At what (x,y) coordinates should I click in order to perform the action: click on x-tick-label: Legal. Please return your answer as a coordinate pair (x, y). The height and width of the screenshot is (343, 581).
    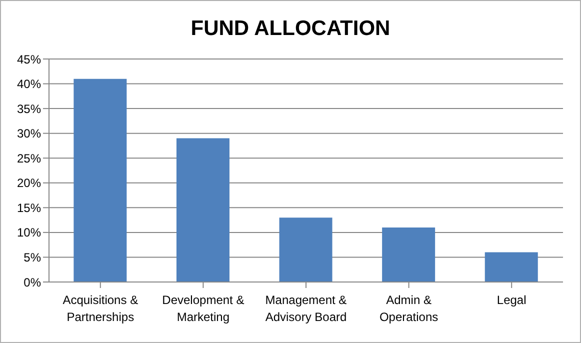
    Looking at the image, I should click on (511, 300).